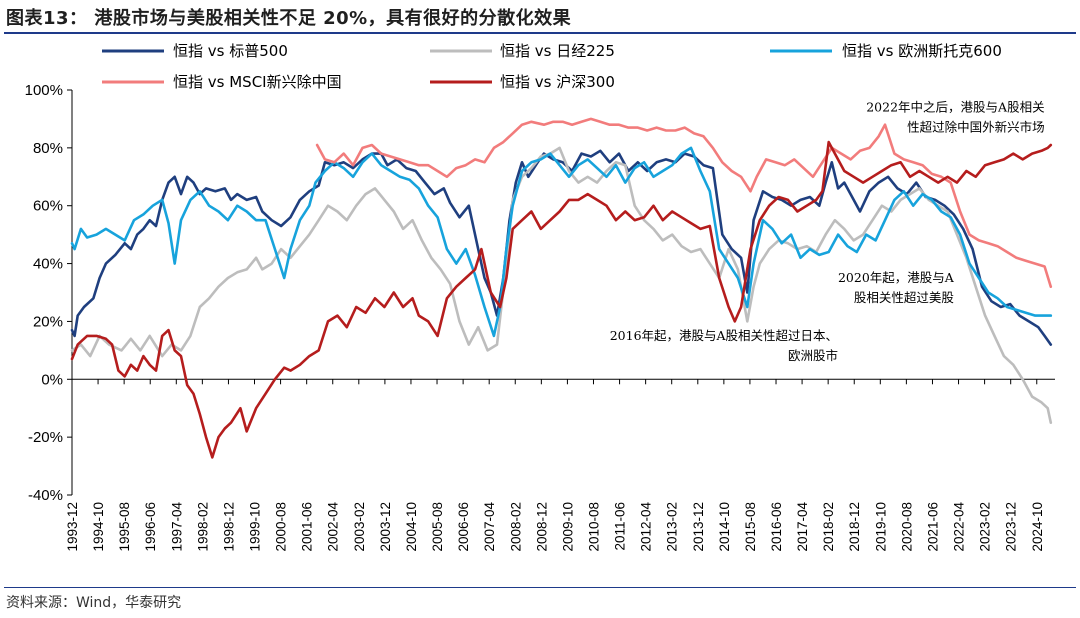 The height and width of the screenshot is (618, 1080). I want to click on x-tick-label: 2015-08, so click(750, 527).